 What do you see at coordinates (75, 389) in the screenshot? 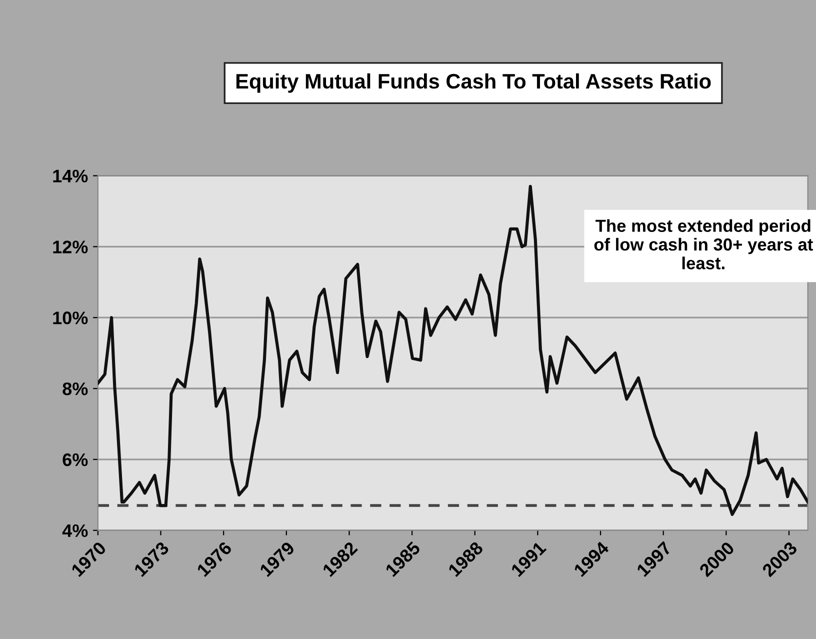
I see `y-tick-label: 8%` at bounding box center [75, 389].